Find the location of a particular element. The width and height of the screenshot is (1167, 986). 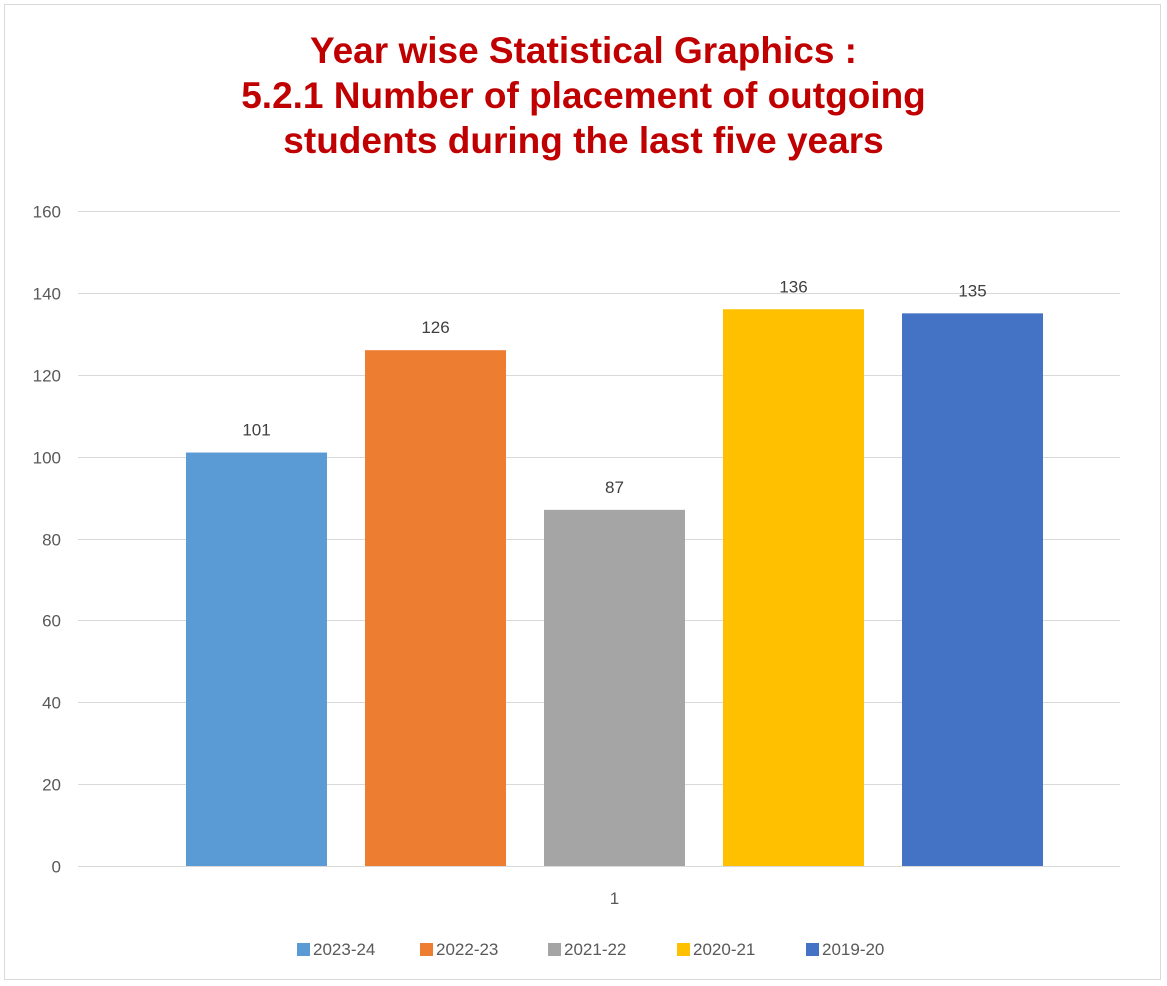

legend-label: 2022-23 is located at coordinates (467, 949).